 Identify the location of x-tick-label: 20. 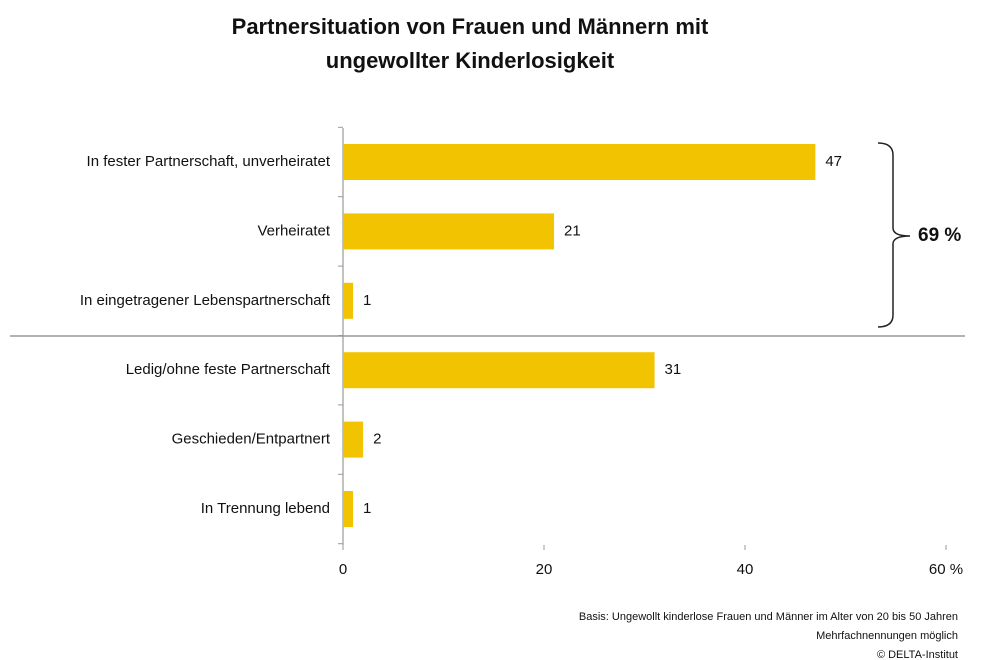
(544, 569).